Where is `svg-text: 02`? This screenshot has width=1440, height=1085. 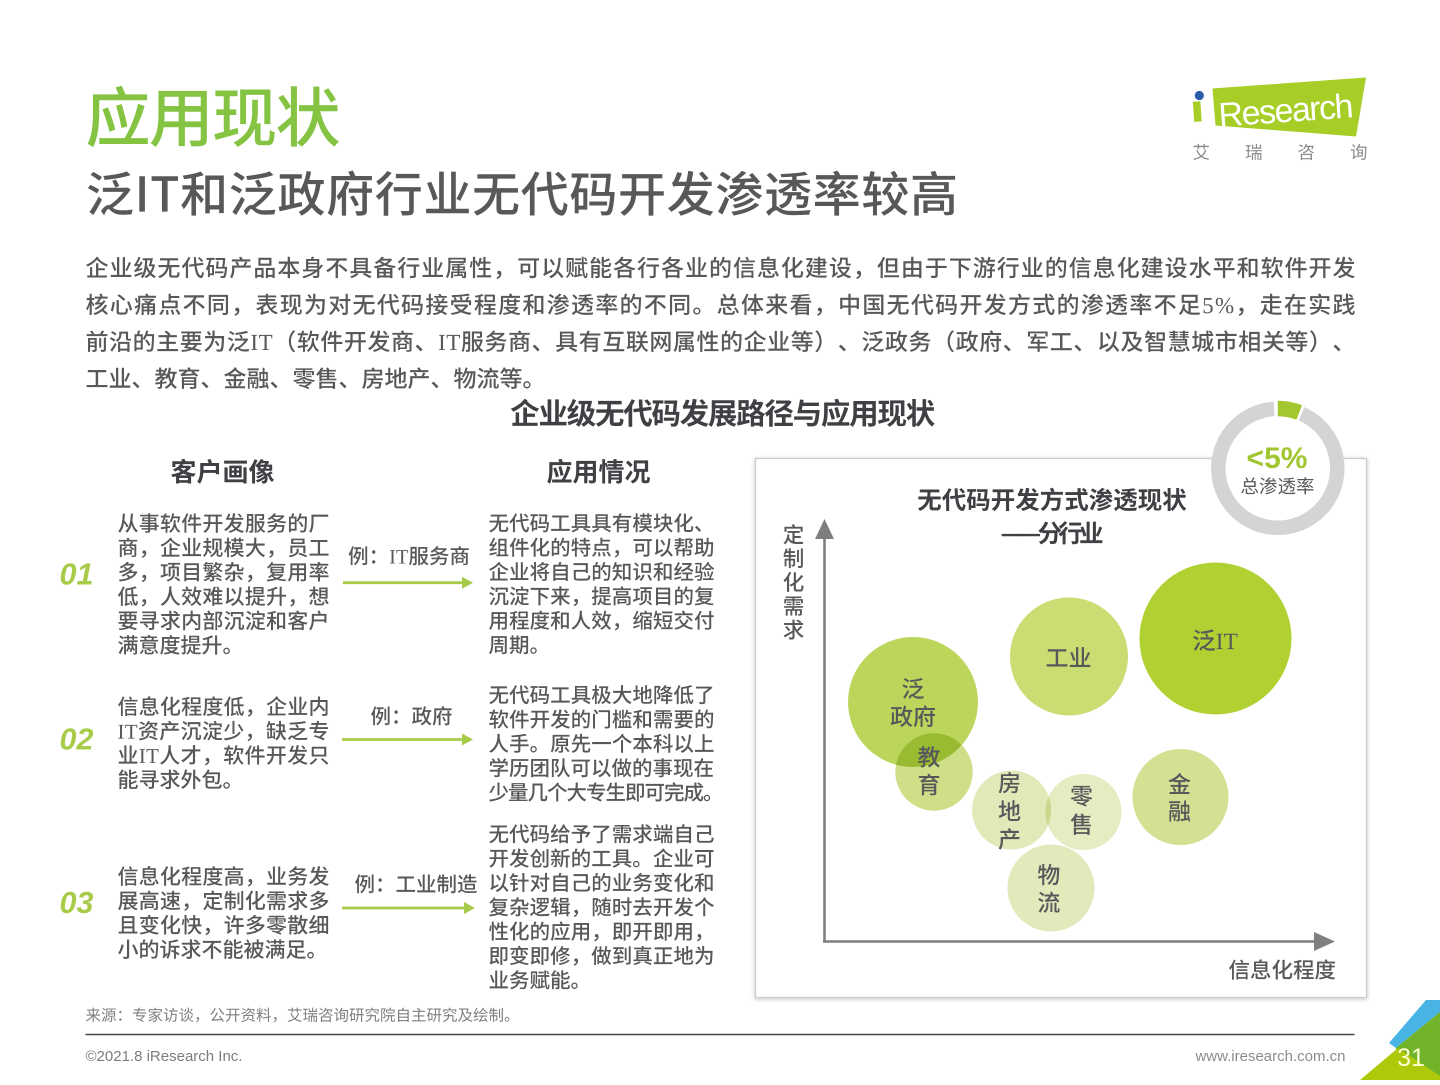 svg-text: 02 is located at coordinates (77, 739).